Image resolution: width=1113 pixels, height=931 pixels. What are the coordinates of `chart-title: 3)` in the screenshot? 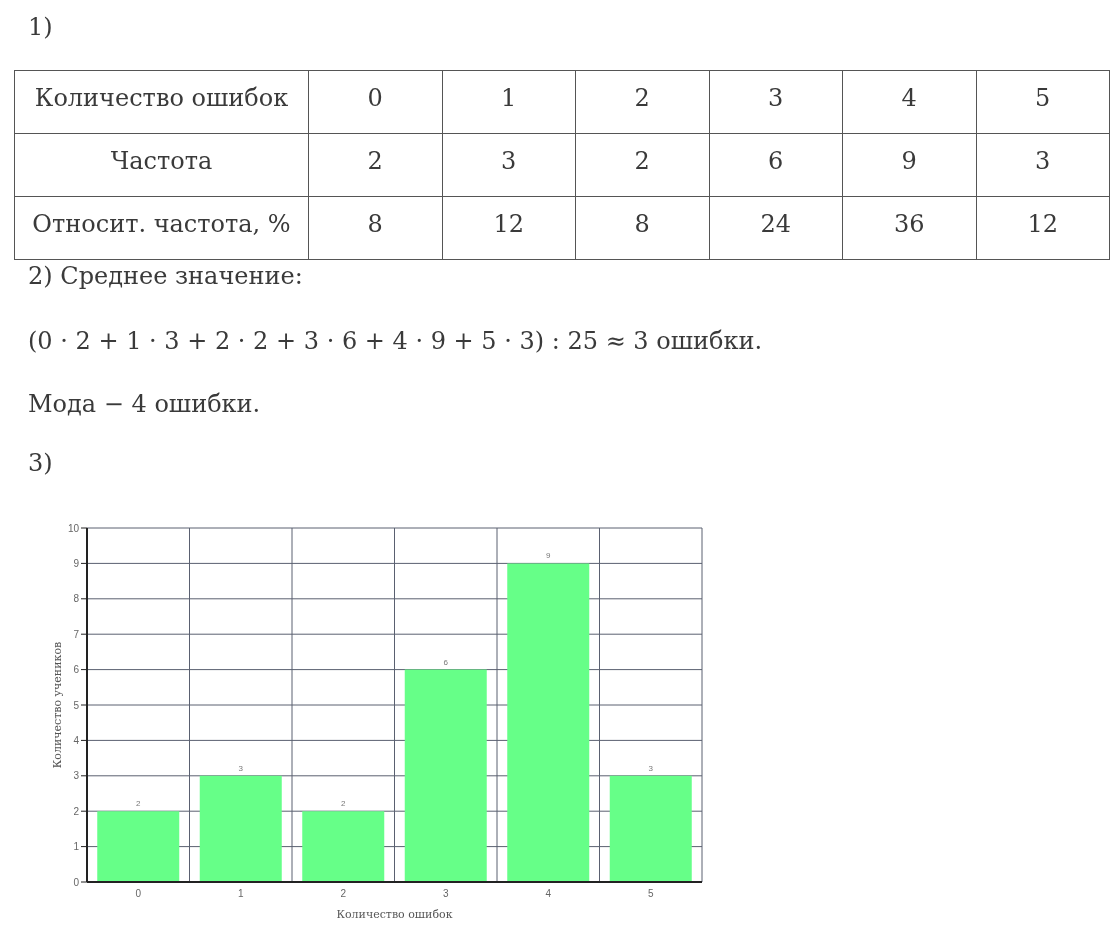 It's located at (40, 463).